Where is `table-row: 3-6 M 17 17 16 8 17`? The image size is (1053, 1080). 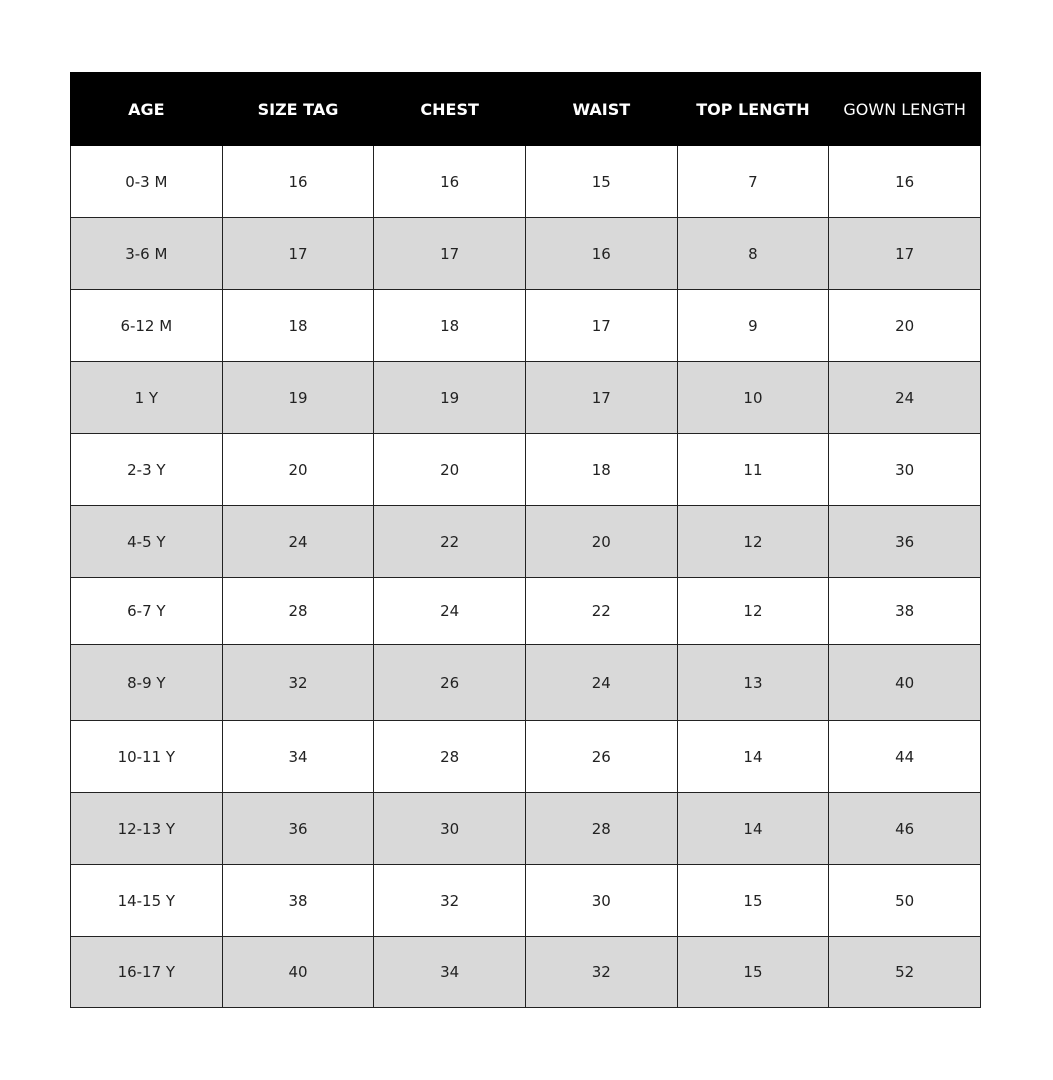
table-row: 3-6 M 17 17 16 8 17 is located at coordinates (525, 253).